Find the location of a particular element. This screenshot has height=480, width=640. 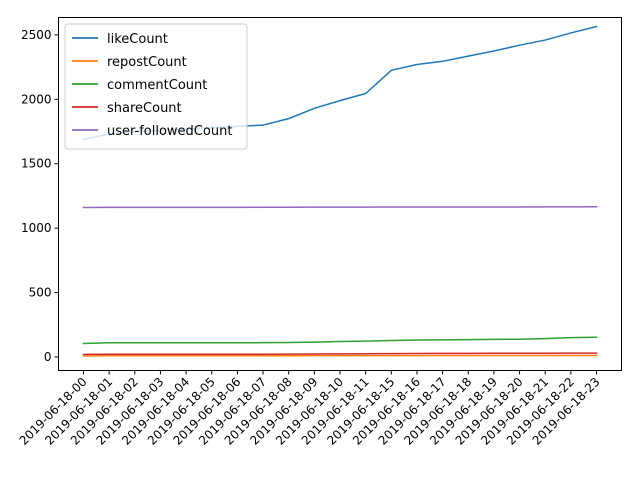

legend-label: shareCount is located at coordinates (144, 108).